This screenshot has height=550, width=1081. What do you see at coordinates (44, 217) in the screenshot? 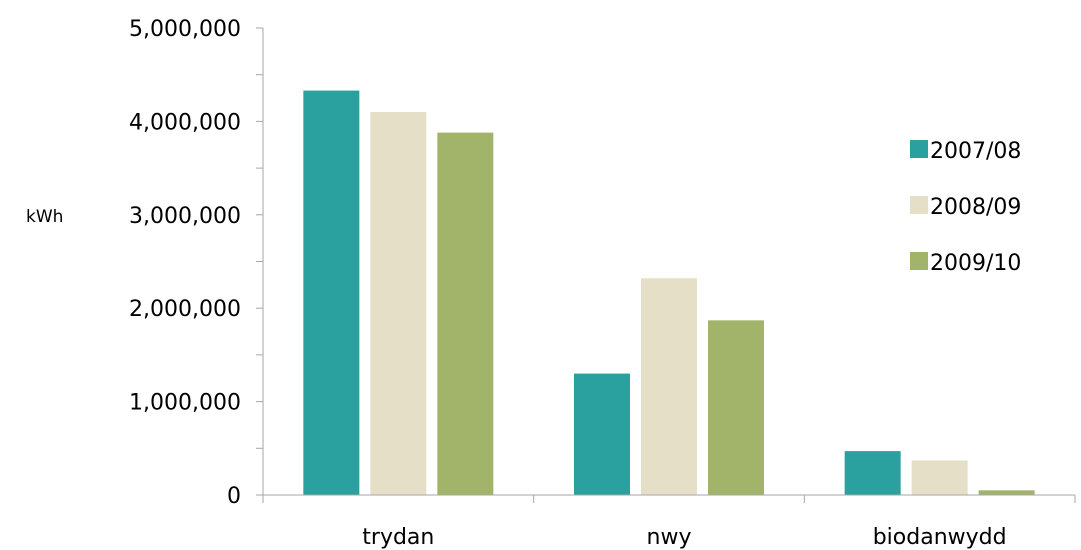
I see `y-axis-title: kWh` at bounding box center [44, 217].